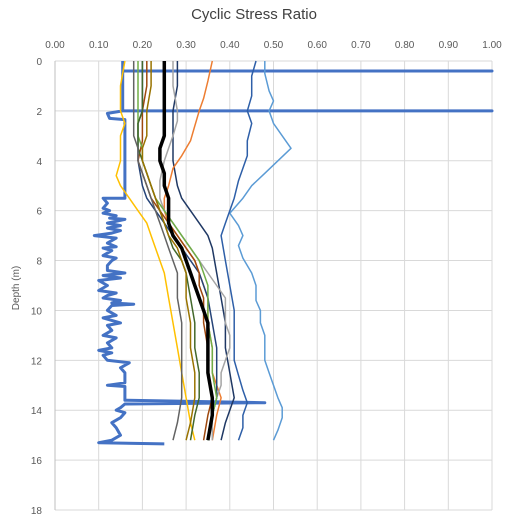 Image resolution: width=508 pixels, height=522 pixels. What do you see at coordinates (492, 45) in the screenshot?
I see `x-tick-label: 1.00` at bounding box center [492, 45].